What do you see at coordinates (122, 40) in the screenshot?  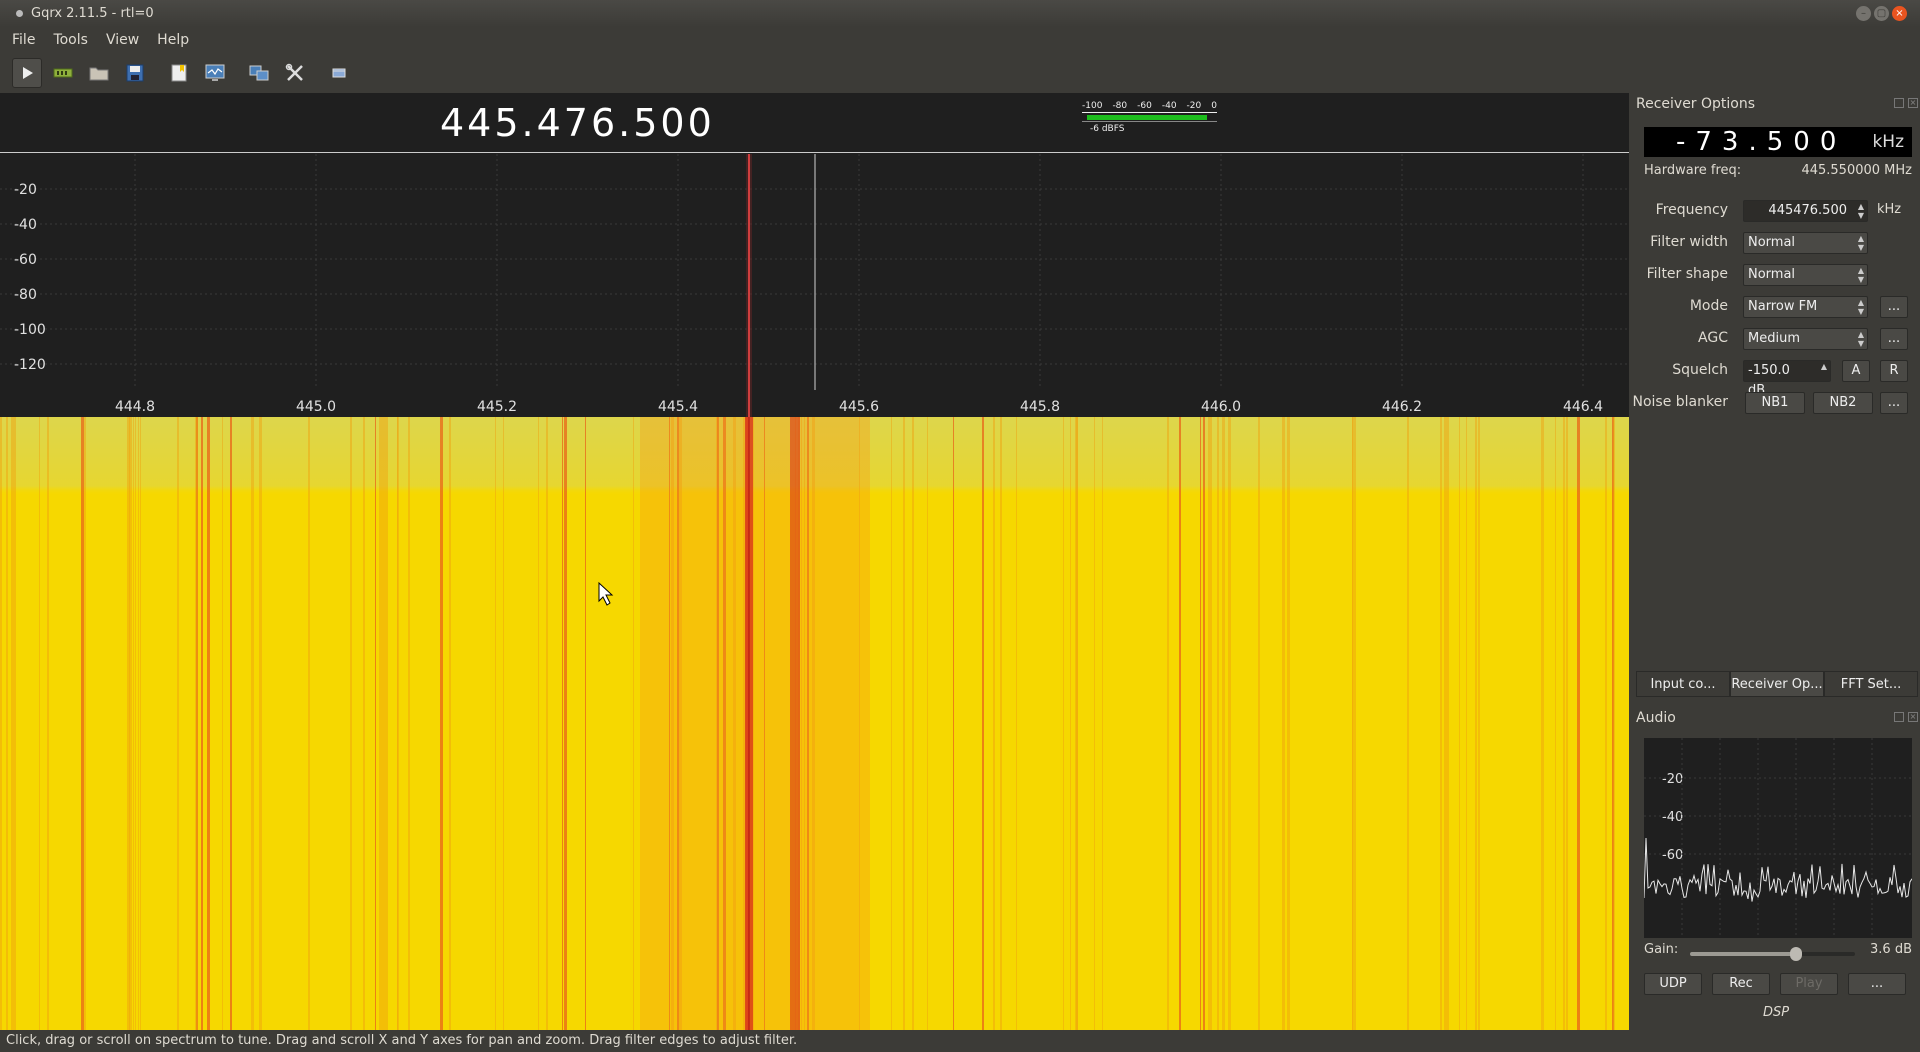 I see `menu-view: View` at bounding box center [122, 40].